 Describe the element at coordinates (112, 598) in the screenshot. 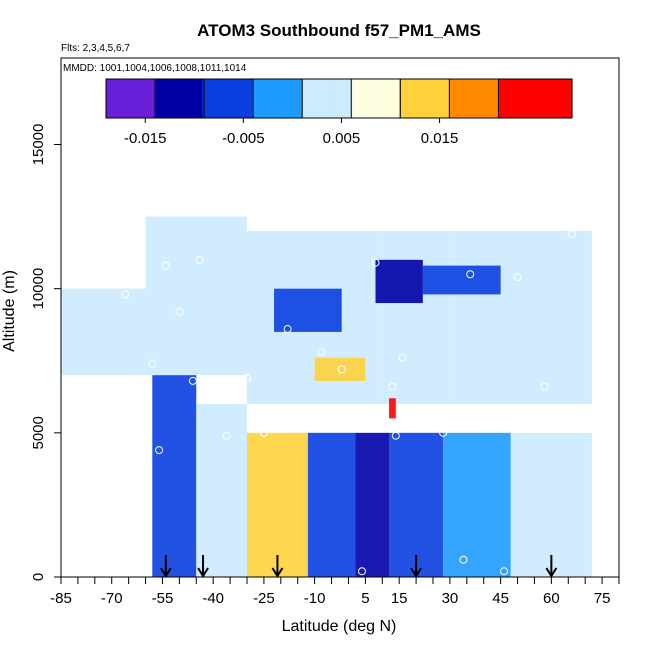

I see `x-tick-label: -70` at that location.